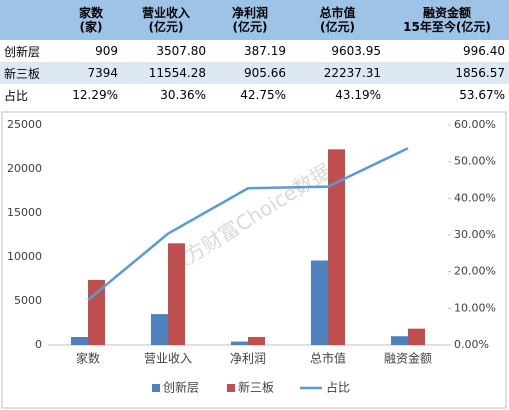 The height and width of the screenshot is (410, 509). Describe the element at coordinates (471, 344) in the screenshot. I see `y2-tick-label: 0.00%` at that location.